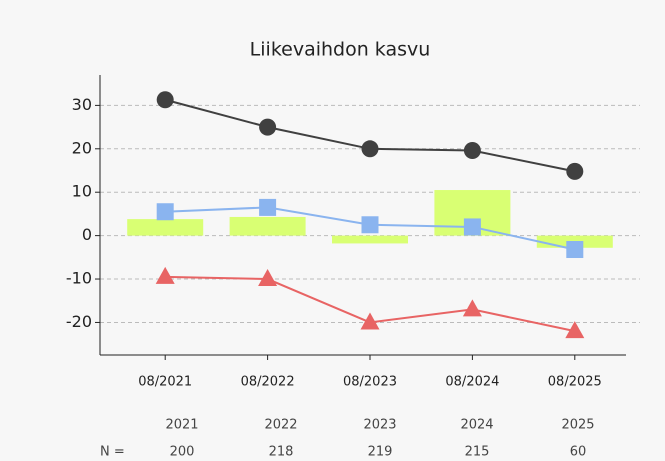 Image resolution: width=665 pixels, height=461 pixels. What do you see at coordinates (477, 452) in the screenshot?
I see `table-count: 215` at bounding box center [477, 452].